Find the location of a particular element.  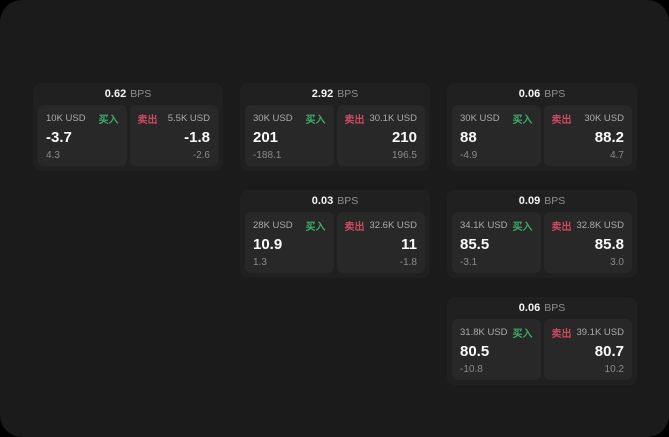

sell-panel: 卖出 32.6K USD 11 -1.8 is located at coordinates (380, 242).